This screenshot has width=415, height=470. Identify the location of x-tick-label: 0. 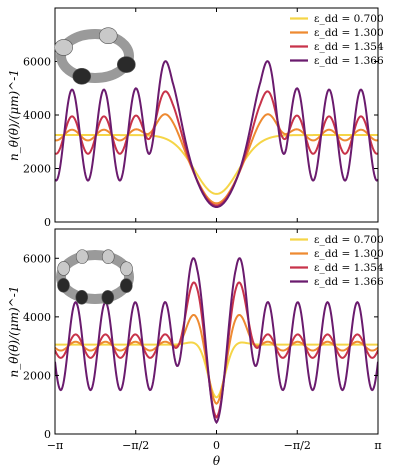
(216, 445).